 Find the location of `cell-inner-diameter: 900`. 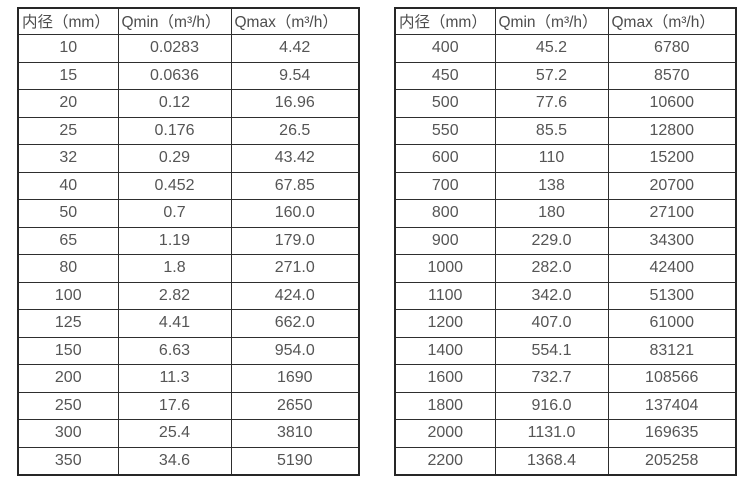

cell-inner-diameter: 900 is located at coordinates (445, 240).